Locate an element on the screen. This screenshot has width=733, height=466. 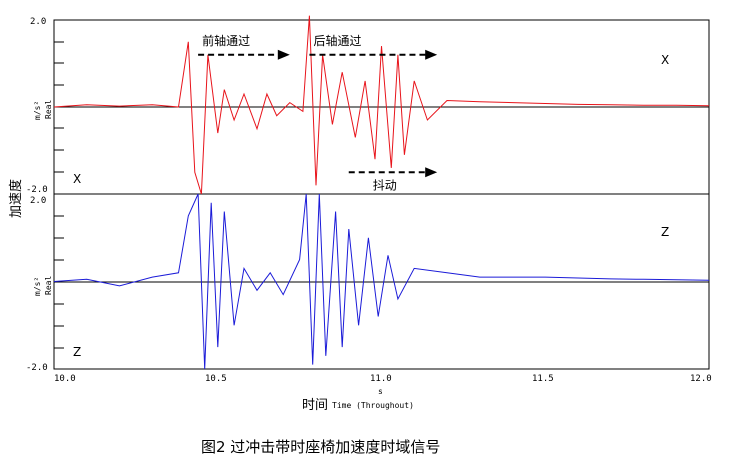
z-ytick-top: 2.0 is located at coordinates (38, 201).